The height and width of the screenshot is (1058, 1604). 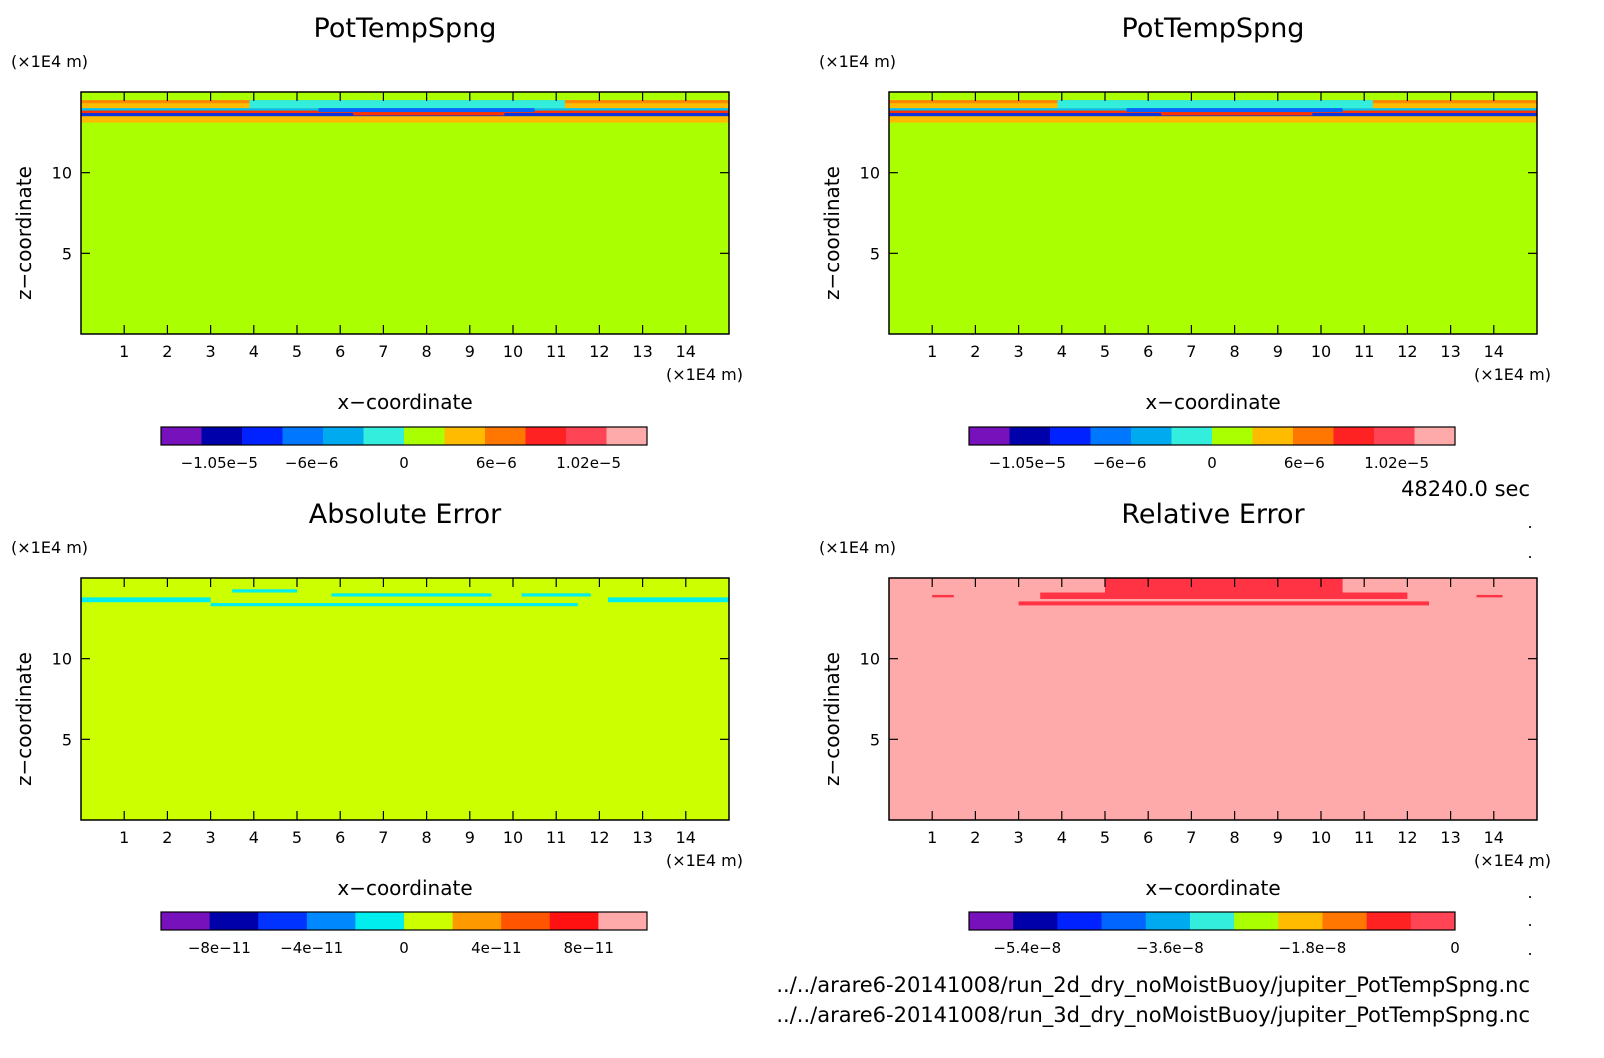 What do you see at coordinates (404, 934) in the screenshot?
I see `colorbar: −8e−11 −4e−11 0 4e−11 8e−11` at bounding box center [404, 934].